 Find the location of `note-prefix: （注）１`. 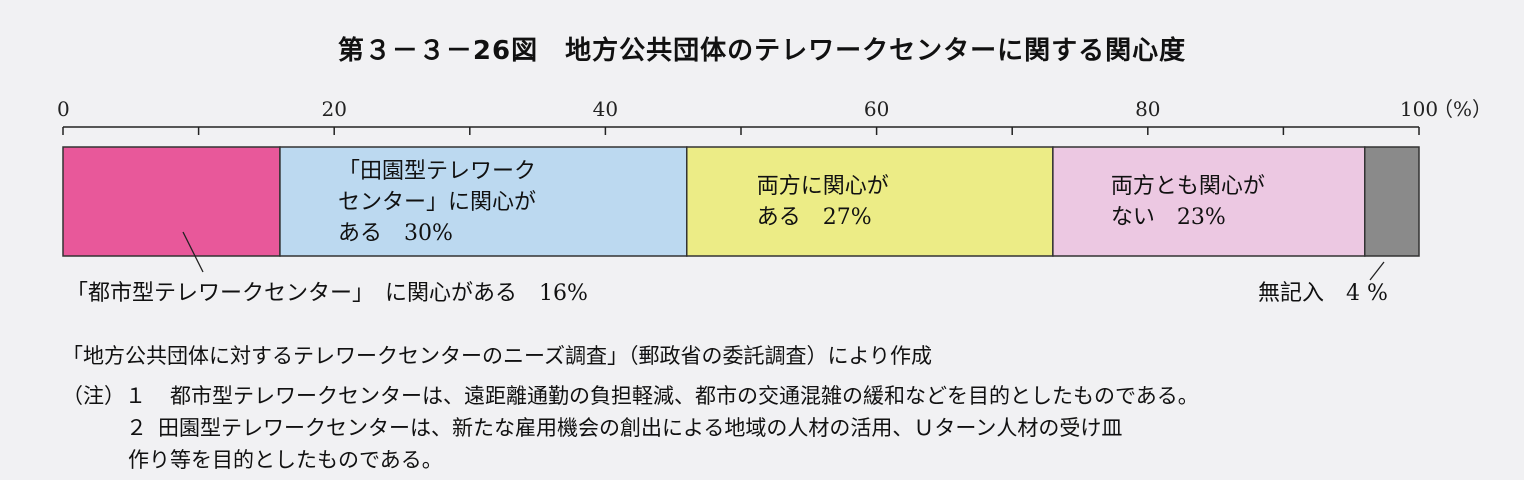

note-prefix: （注）１ is located at coordinates (104, 396).